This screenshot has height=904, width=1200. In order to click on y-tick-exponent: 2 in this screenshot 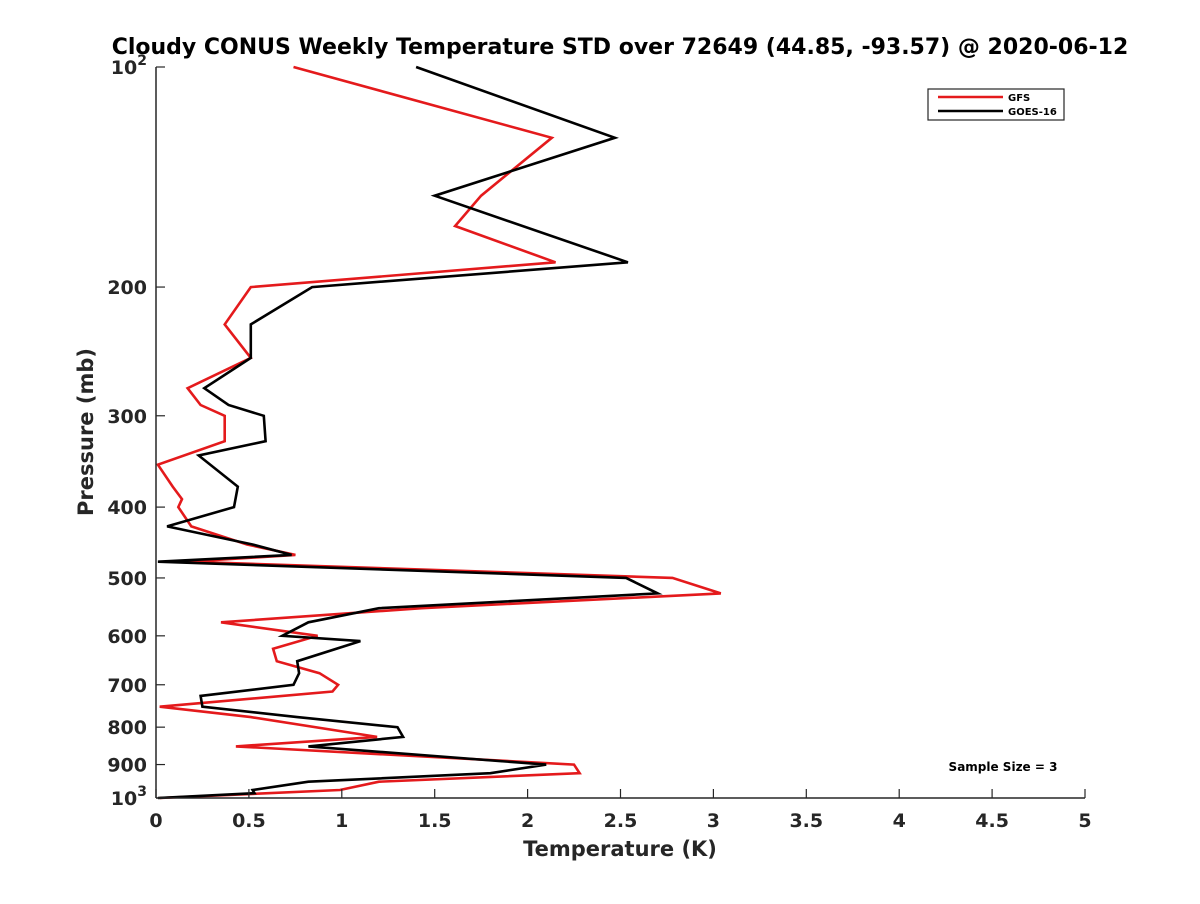, I will do `click(142, 61)`.